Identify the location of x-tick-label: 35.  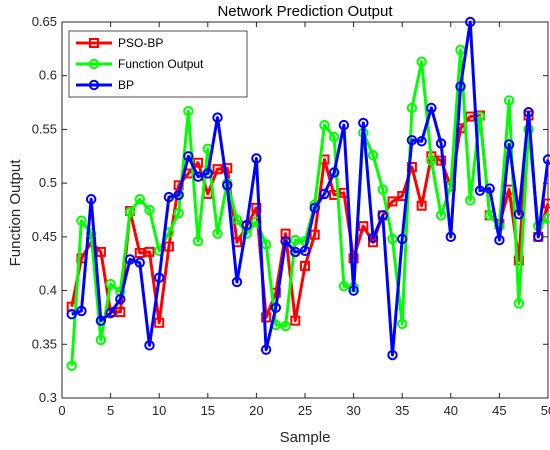
(402, 410).